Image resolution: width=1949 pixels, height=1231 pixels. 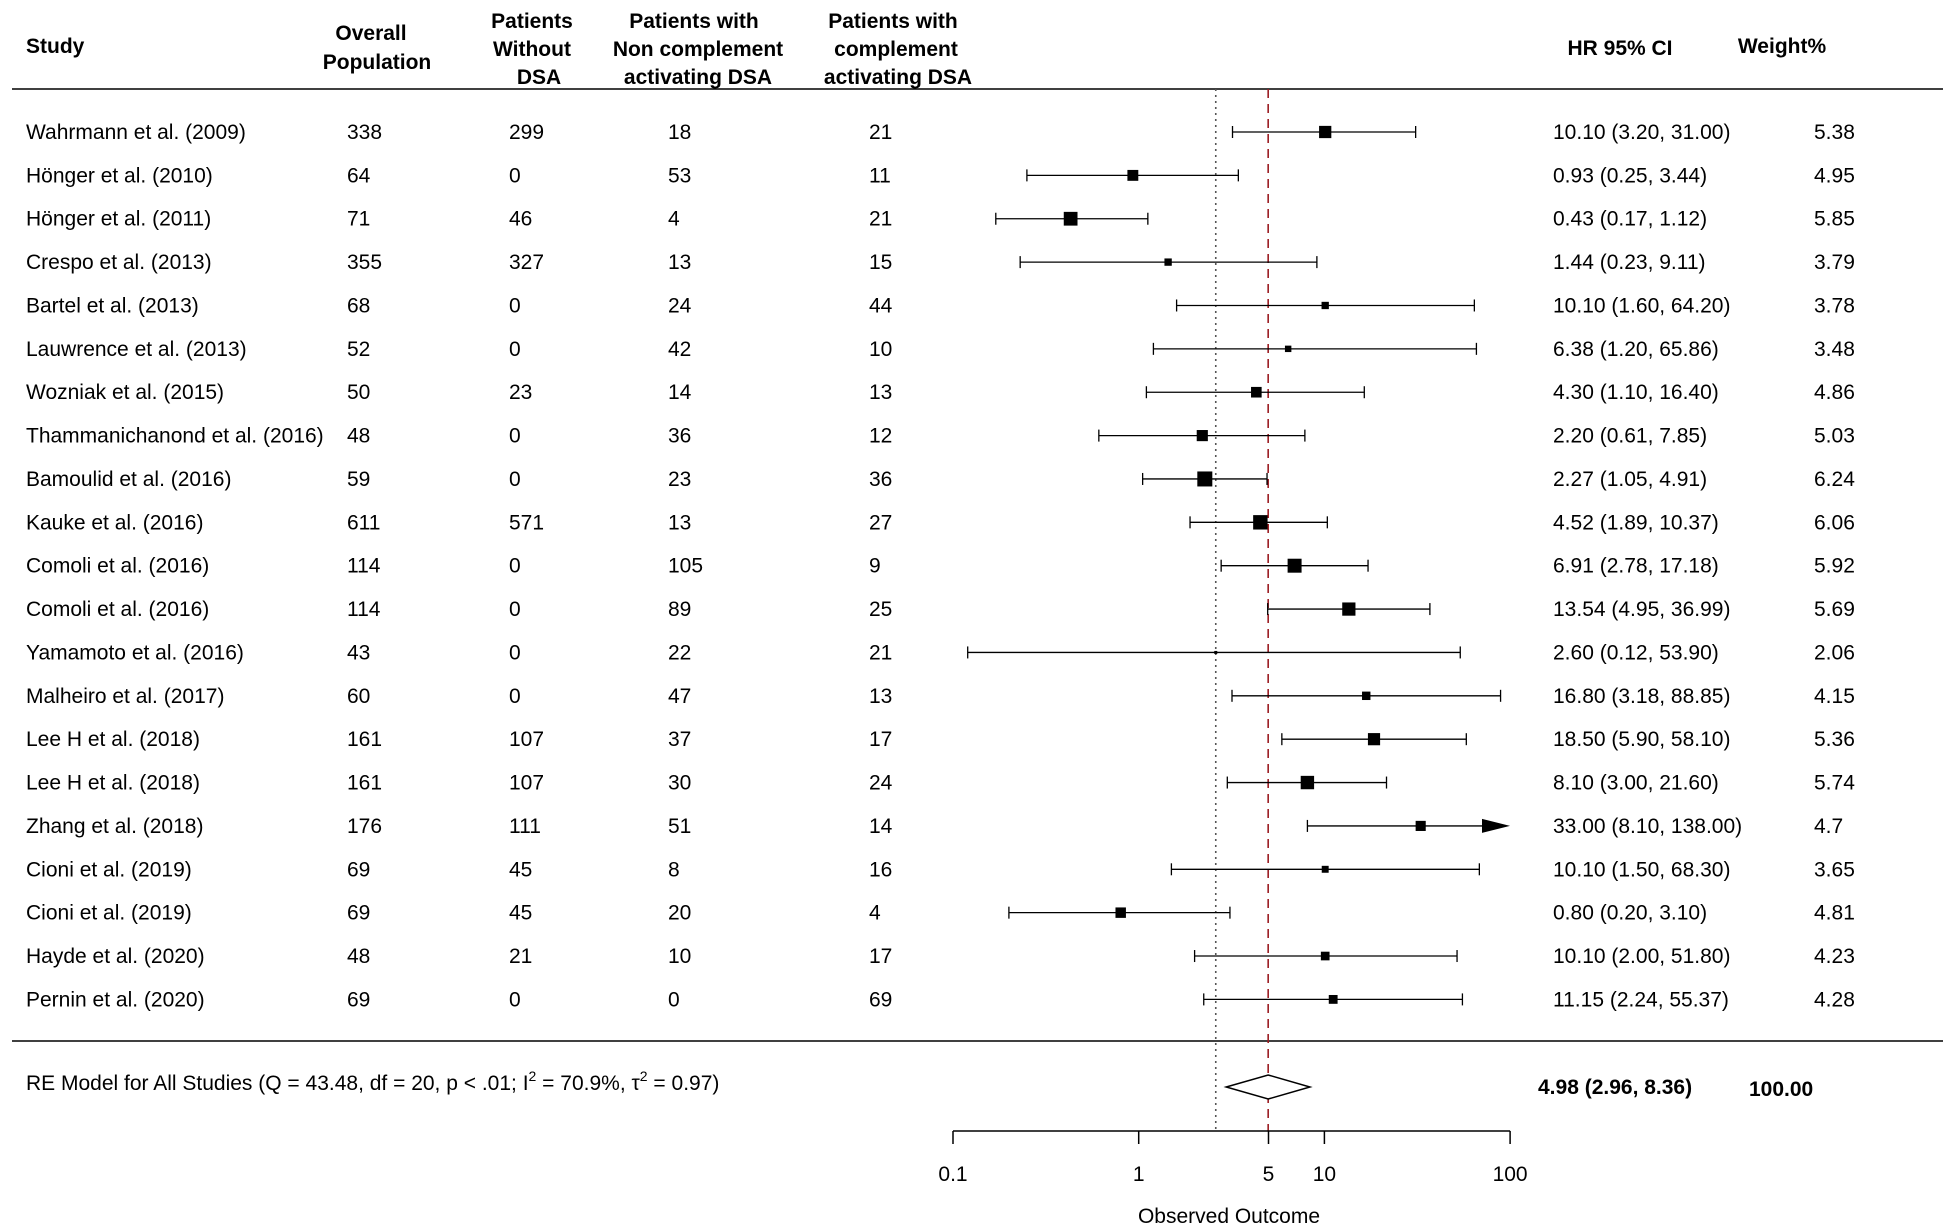 What do you see at coordinates (1641, 869) in the screenshot?
I see `hr-ci-value: 10.10 (1.50, 68.30)` at bounding box center [1641, 869].